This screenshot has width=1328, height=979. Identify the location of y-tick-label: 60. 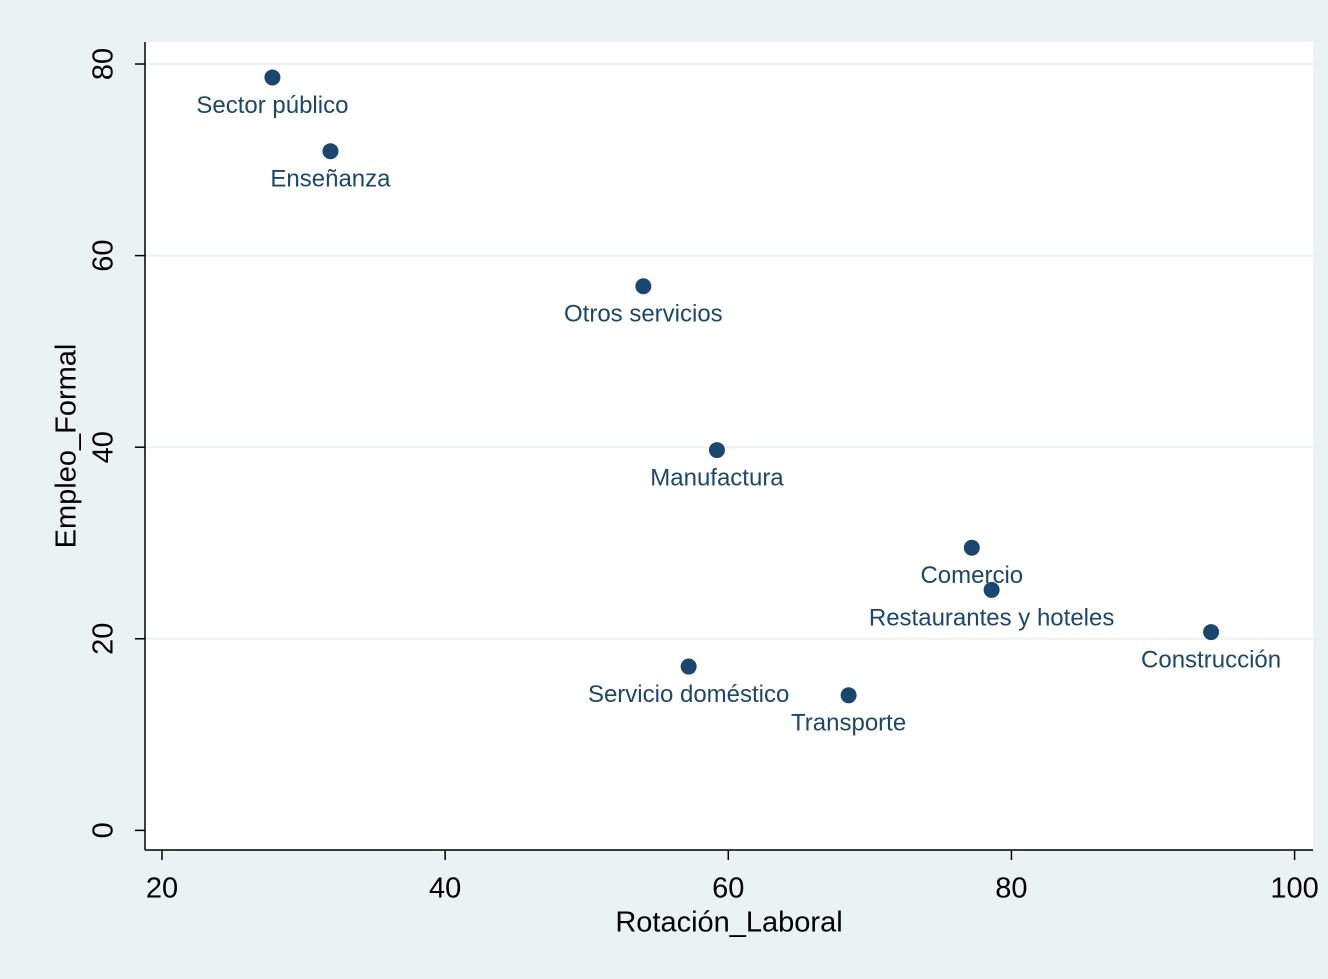
(104, 255).